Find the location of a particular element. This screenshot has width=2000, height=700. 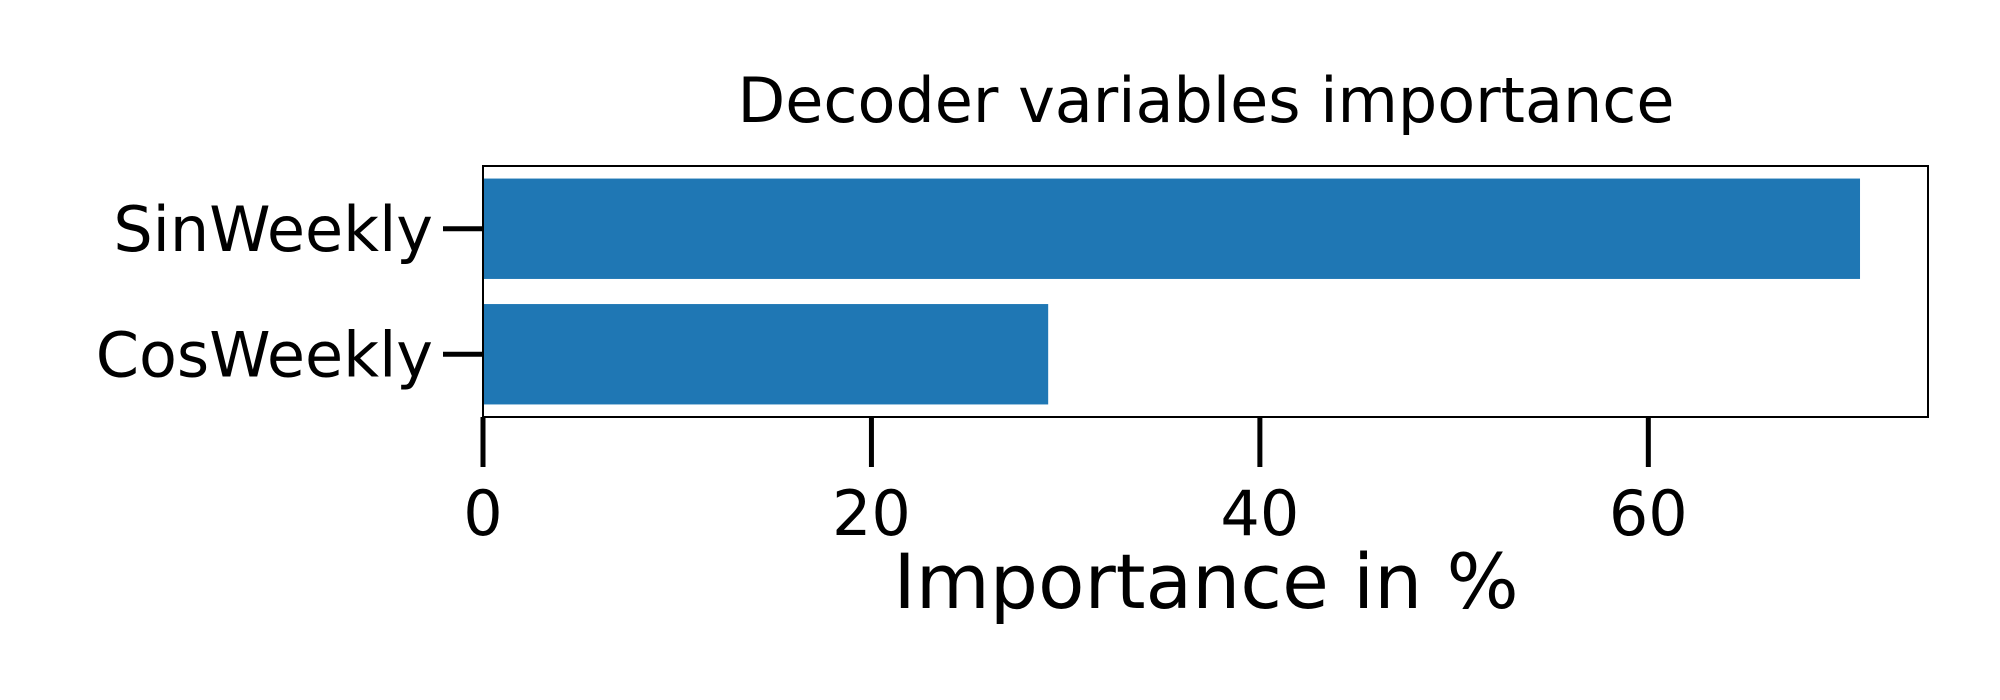

x-tick-label: 20 is located at coordinates (871, 513).